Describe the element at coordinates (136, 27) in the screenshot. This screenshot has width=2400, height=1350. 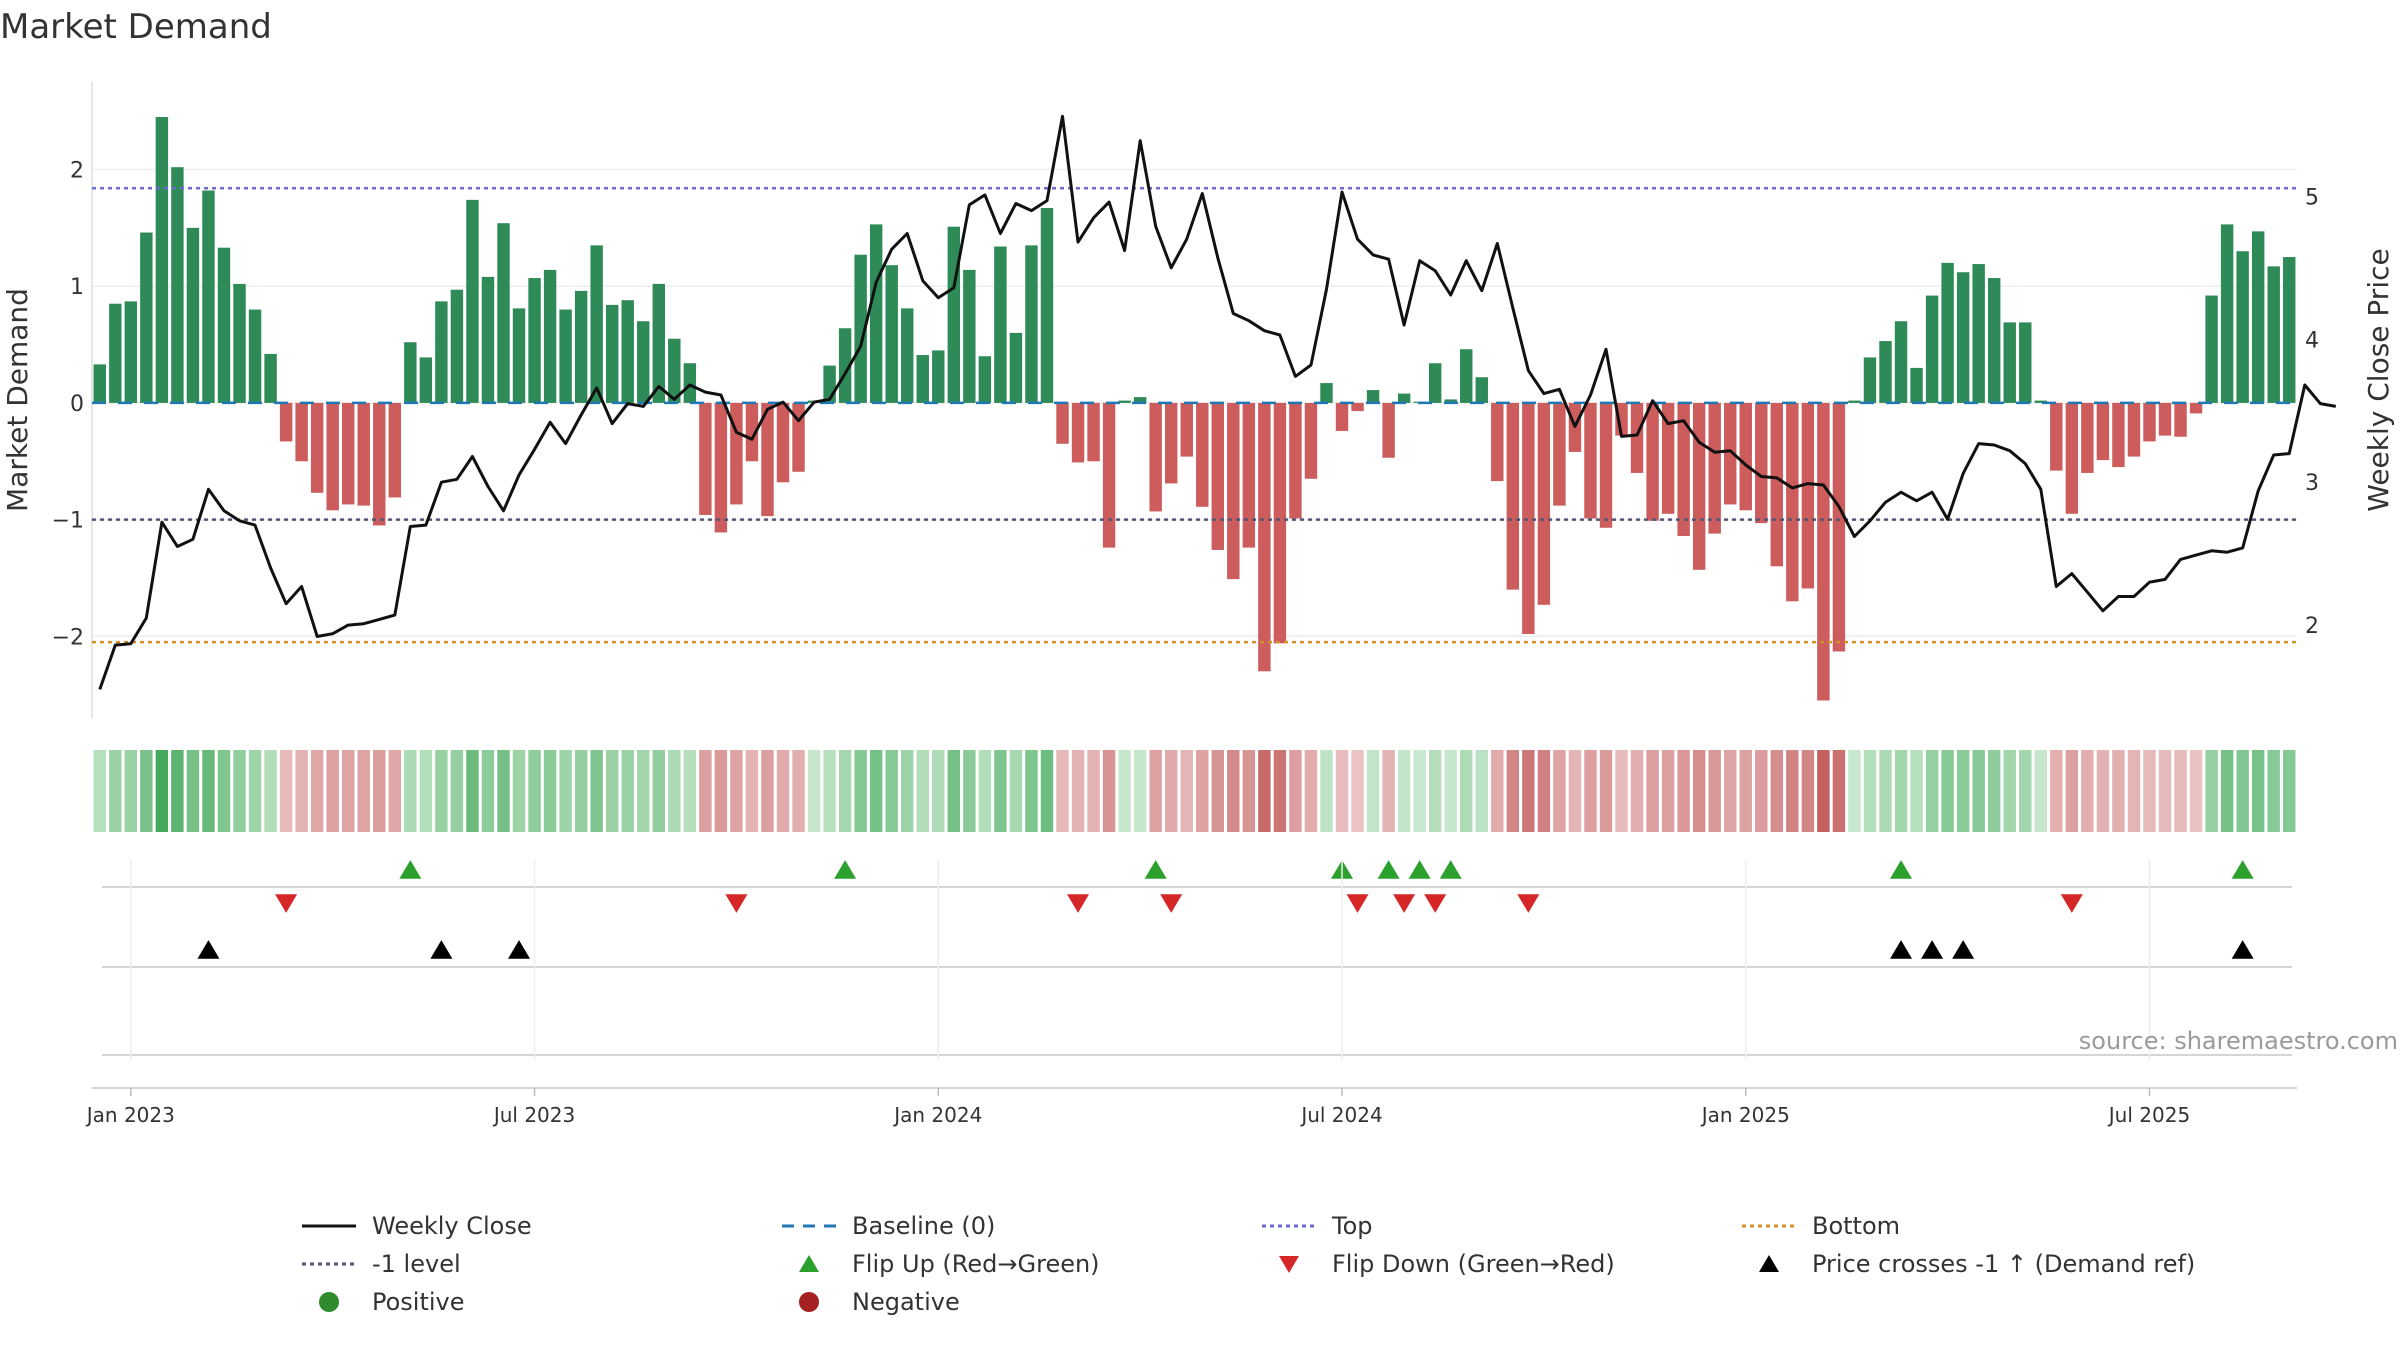
I see `chart-title: Market Demand` at that location.